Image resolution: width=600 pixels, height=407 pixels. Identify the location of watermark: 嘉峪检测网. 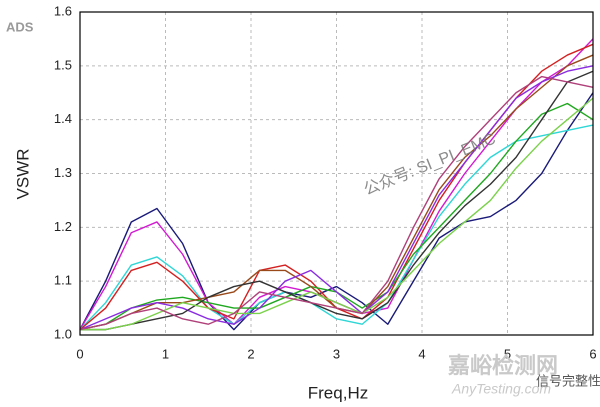
(503, 365).